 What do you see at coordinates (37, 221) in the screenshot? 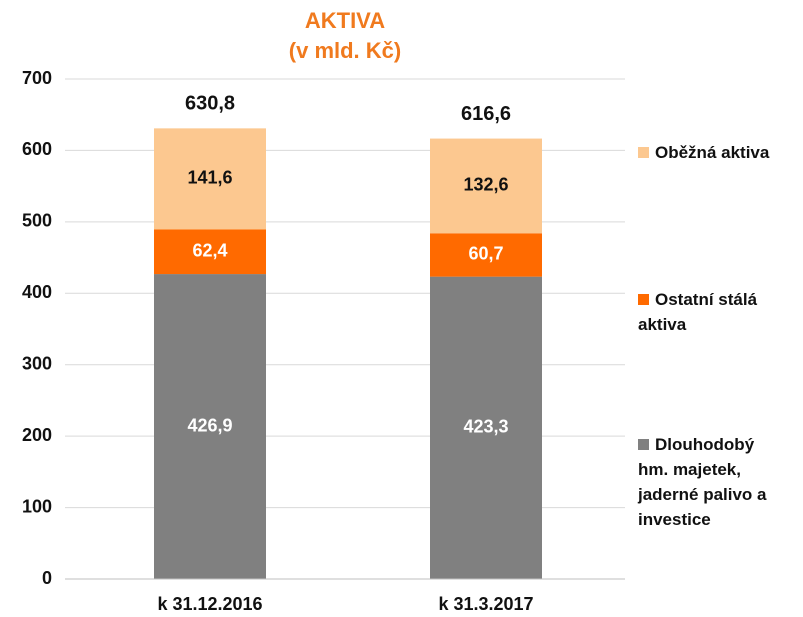
I see `y-tick-label: 500` at bounding box center [37, 221].